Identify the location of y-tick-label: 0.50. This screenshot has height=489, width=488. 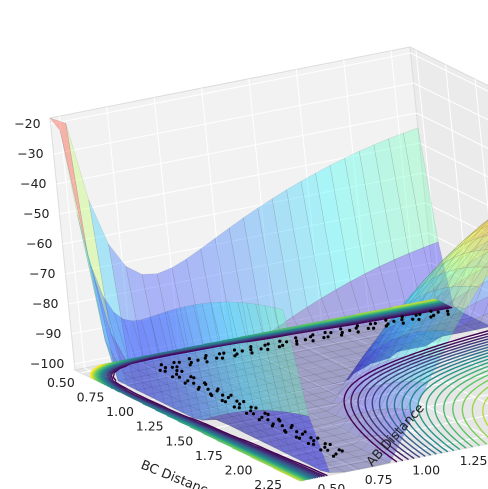
(332, 485).